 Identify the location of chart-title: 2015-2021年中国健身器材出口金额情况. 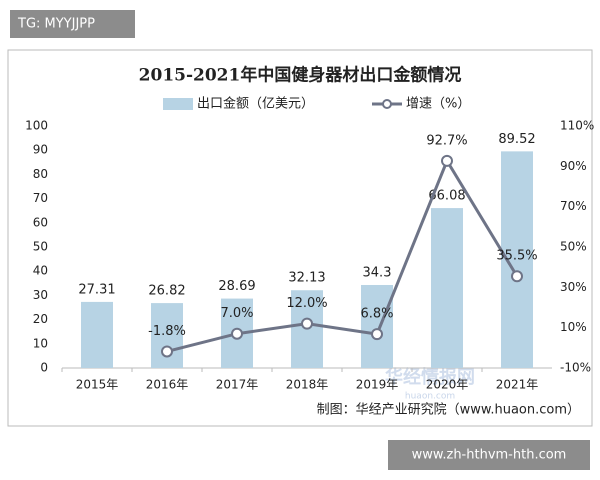
(300, 75).